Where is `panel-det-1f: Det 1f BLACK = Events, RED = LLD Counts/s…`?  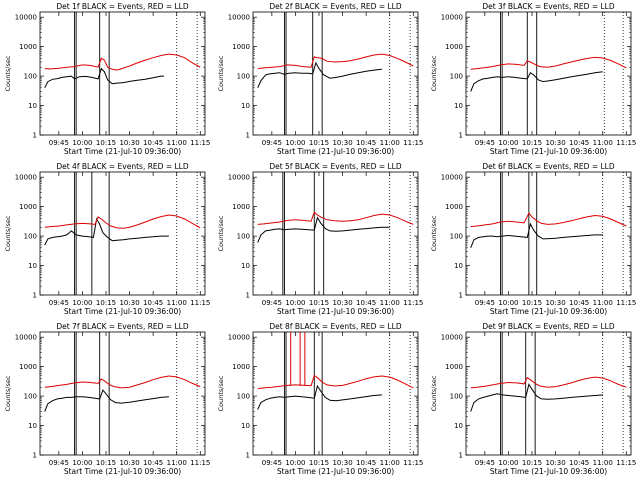 panel-det-1f: Det 1f BLACK = Events, RED = LLD Counts/s… is located at coordinates (107, 79).